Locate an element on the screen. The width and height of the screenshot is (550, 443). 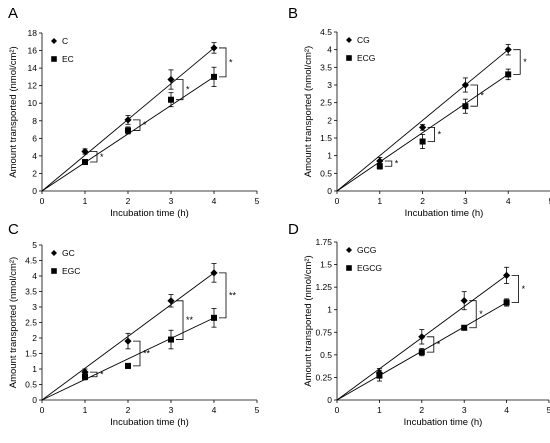
y-tick-label: 1.5 is located at coordinates (31, 354).